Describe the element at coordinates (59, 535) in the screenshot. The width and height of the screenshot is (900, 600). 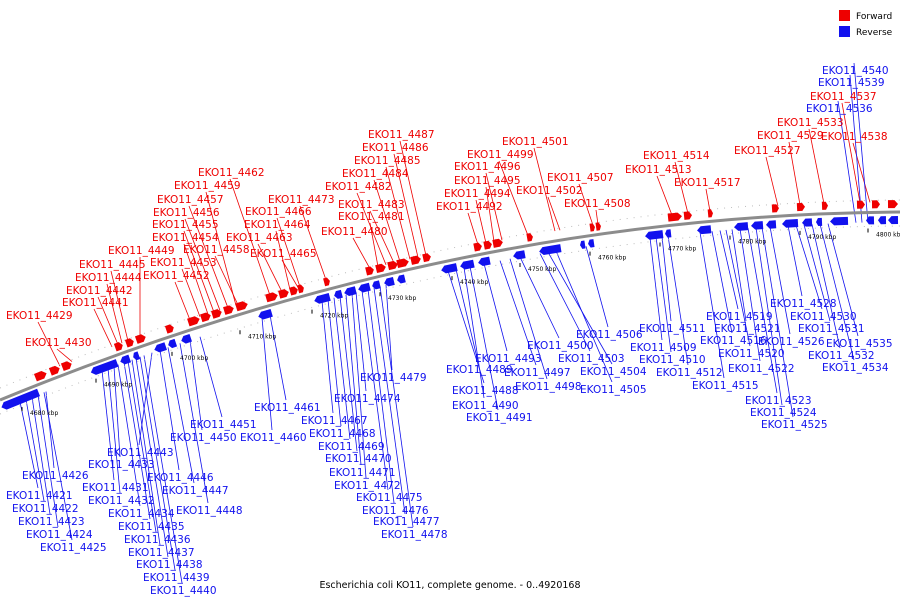
I see `reverse-gene-label: EKO11_4424` at that location.